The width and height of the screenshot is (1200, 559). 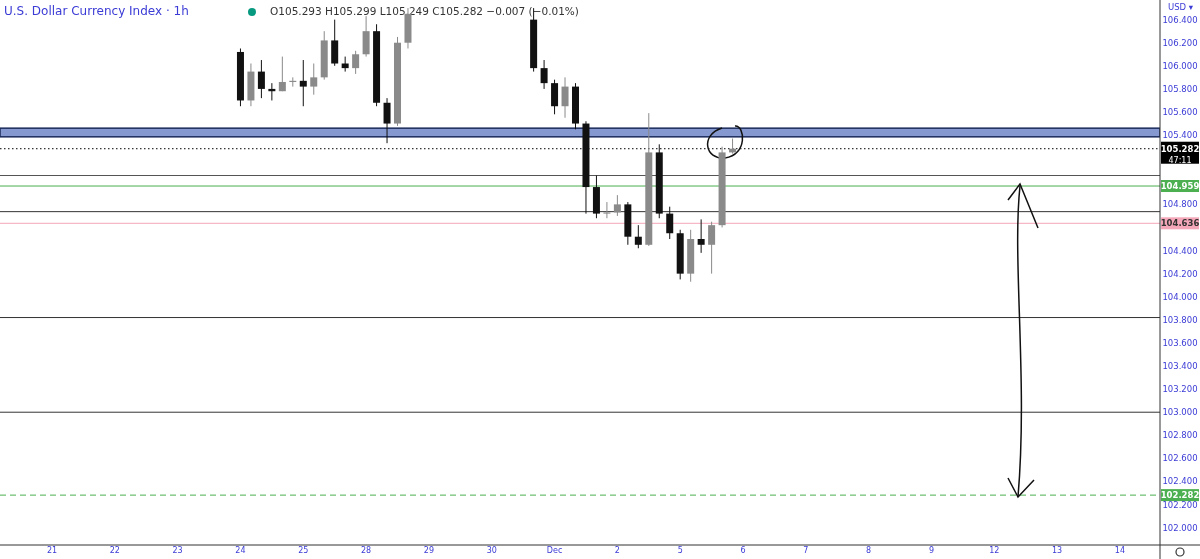 I want to click on y-tick-label: 105.600, so click(x=1180, y=111).